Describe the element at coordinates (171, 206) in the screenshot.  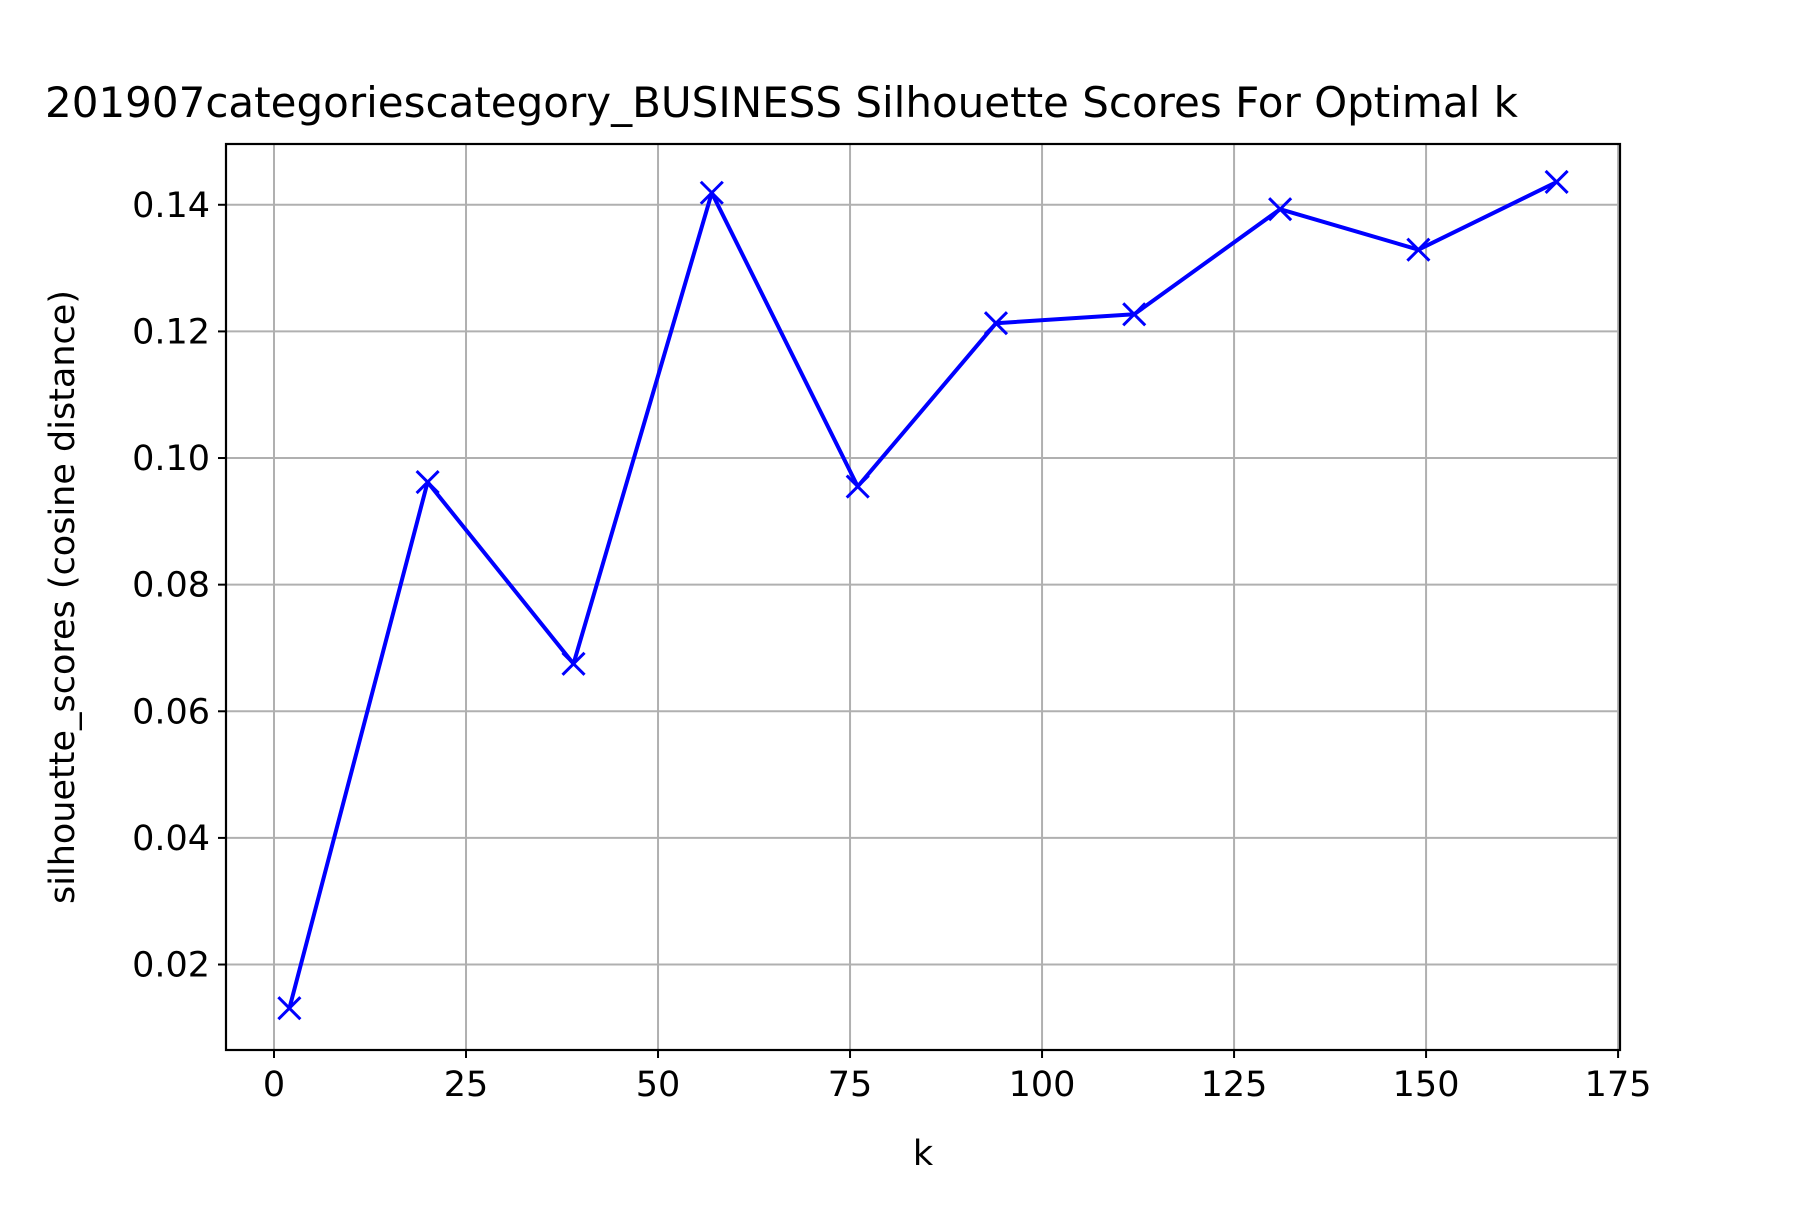
I see `y-tick-label: 0.14` at that location.